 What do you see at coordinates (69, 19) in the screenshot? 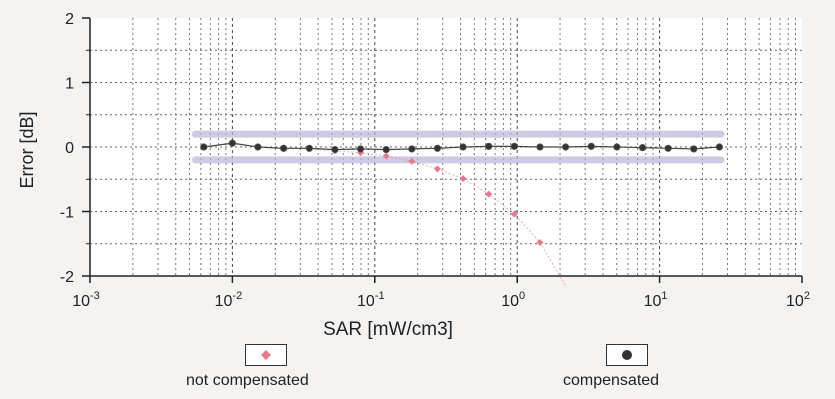
I see `y-tick-label: 2` at bounding box center [69, 19].